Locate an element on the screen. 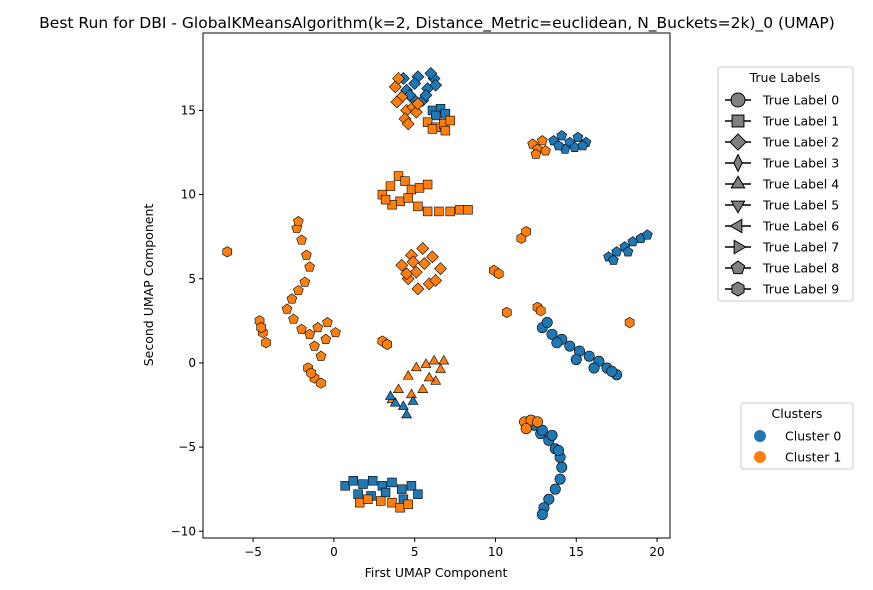 The height and width of the screenshot is (590, 873). legend-marker-diamond is located at coordinates (738, 142).